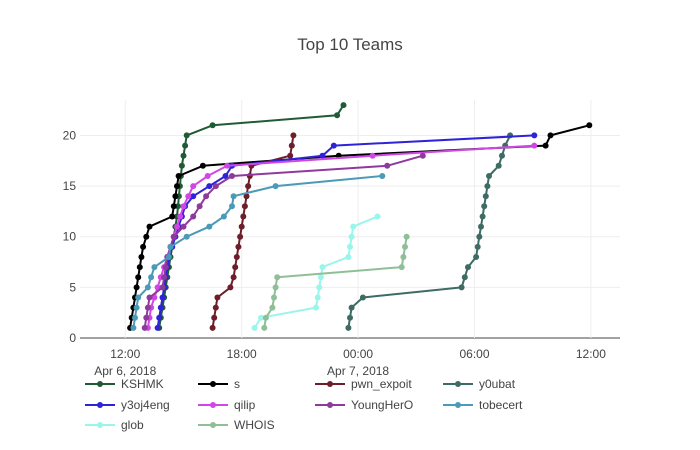  I want to click on legend-item: WHOIS, so click(236, 425).